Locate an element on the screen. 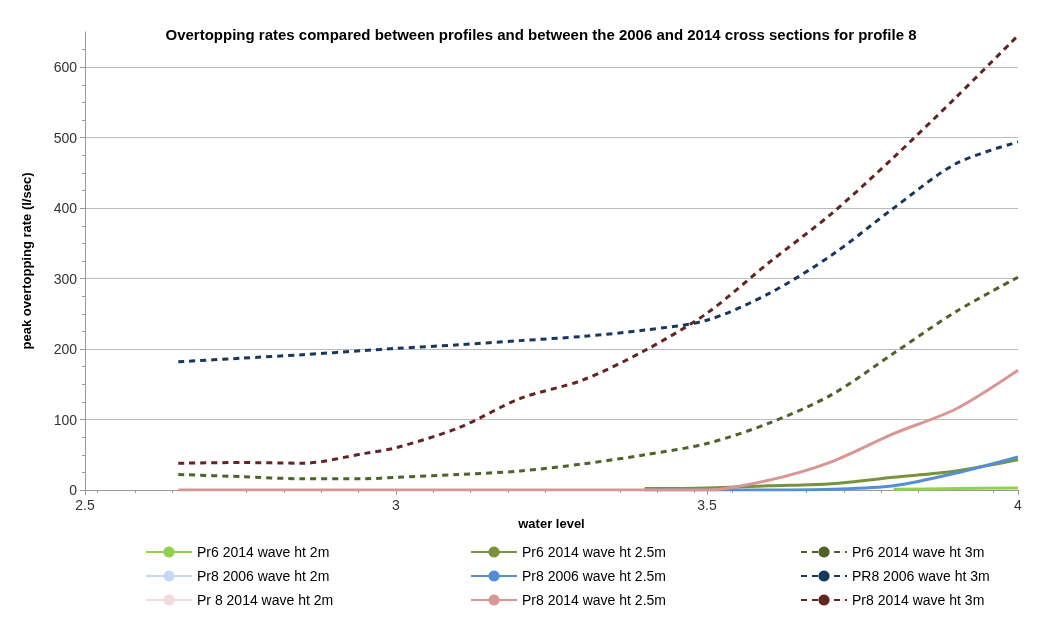 The image size is (1055, 624). legend-label: Pr6 2014 wave ht 2.5m is located at coordinates (594, 552).